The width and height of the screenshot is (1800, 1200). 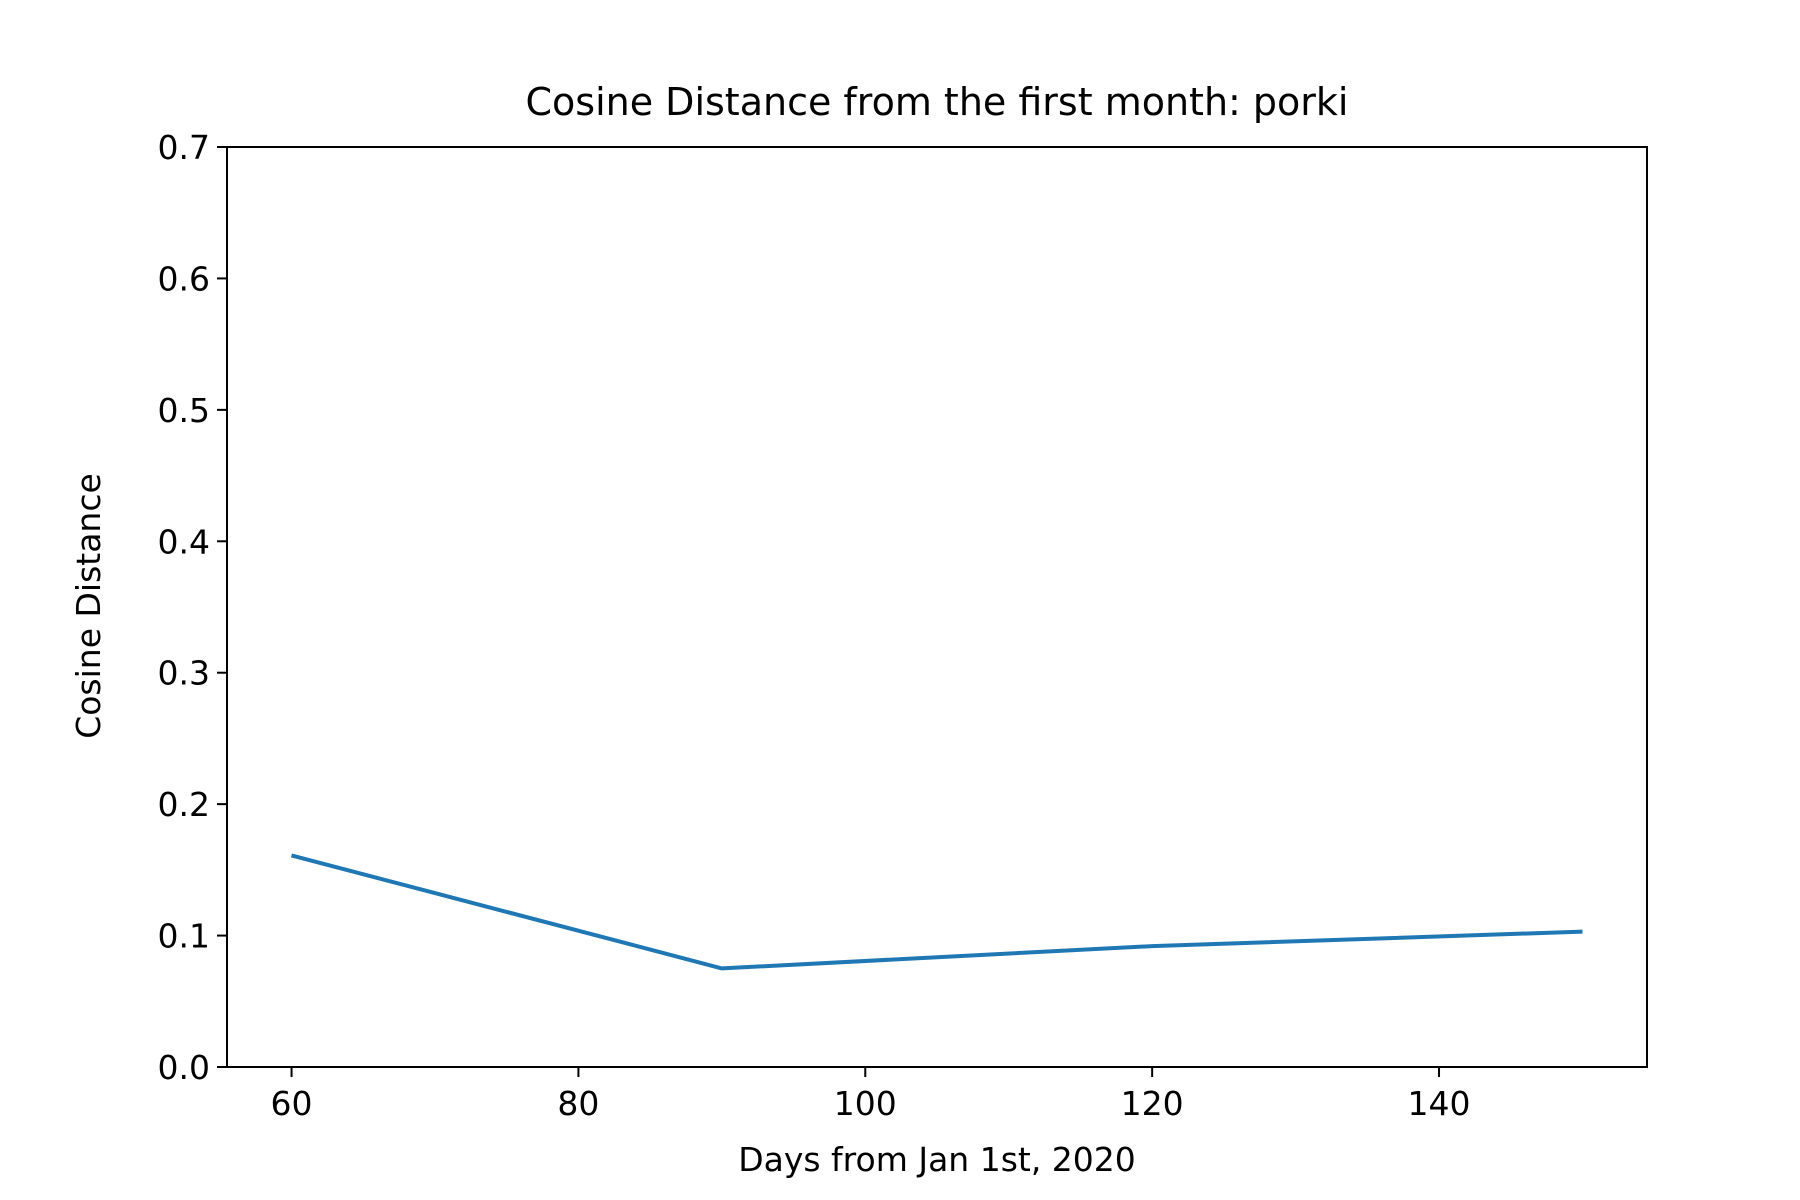 What do you see at coordinates (184, 147) in the screenshot?
I see `y-tick-label: 0.7` at bounding box center [184, 147].